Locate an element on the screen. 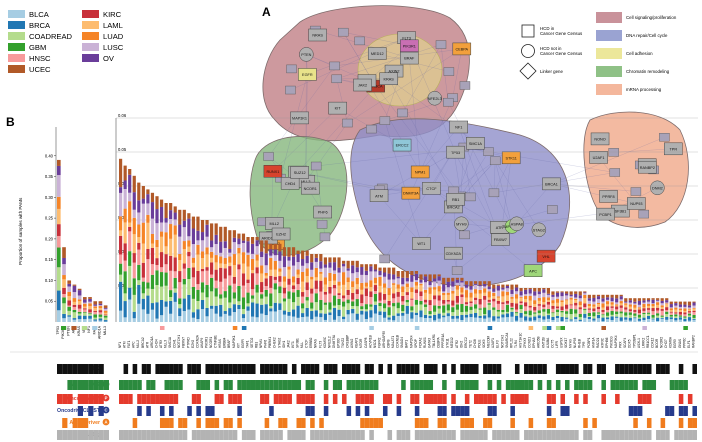 The width and height of the screenshot is (702, 442). network-node-label: MAP3K1 is located at coordinates (299, 118).